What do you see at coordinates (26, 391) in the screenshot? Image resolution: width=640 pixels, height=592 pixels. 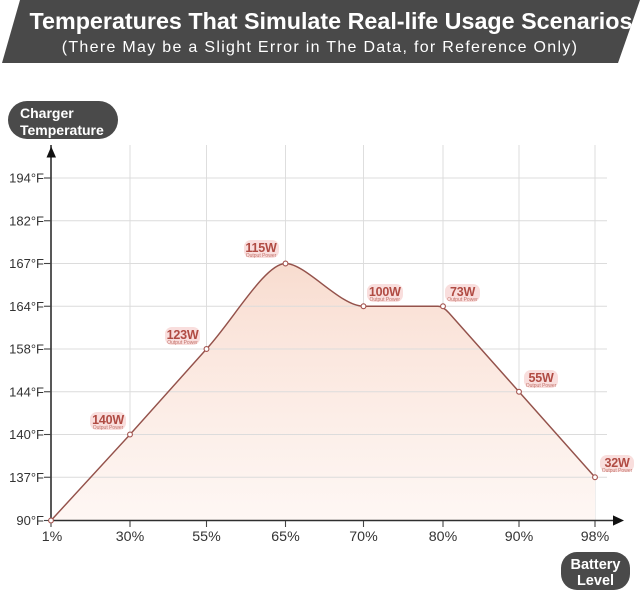 I see `svg-text: 144°F` at bounding box center [26, 391].